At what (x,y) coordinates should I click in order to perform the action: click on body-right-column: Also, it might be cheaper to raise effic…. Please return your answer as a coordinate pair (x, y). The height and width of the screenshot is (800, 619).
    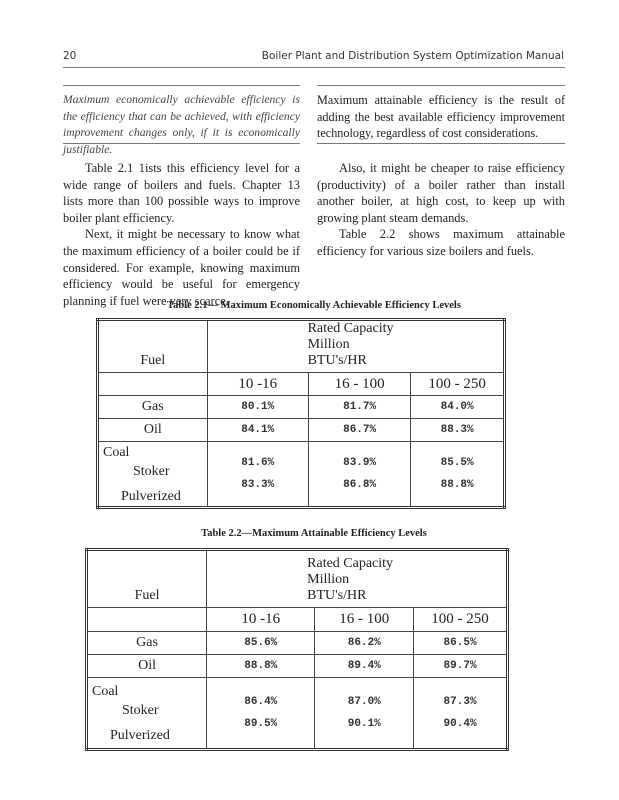
    Looking at the image, I should click on (441, 210).